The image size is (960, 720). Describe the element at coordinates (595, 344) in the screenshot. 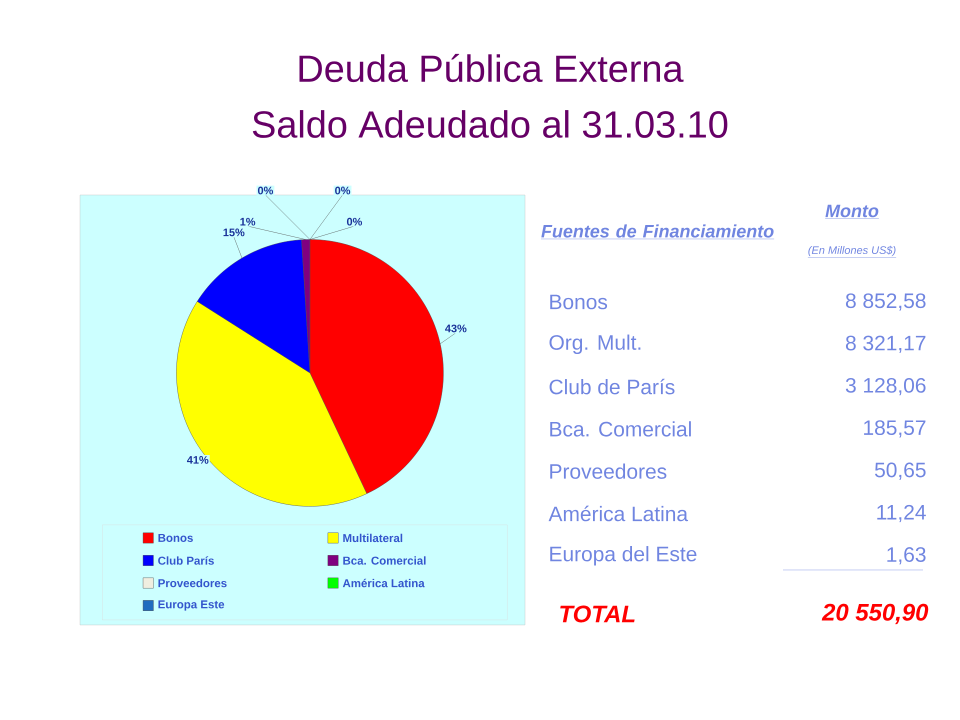

I see `text: Org. Mult.` at that location.